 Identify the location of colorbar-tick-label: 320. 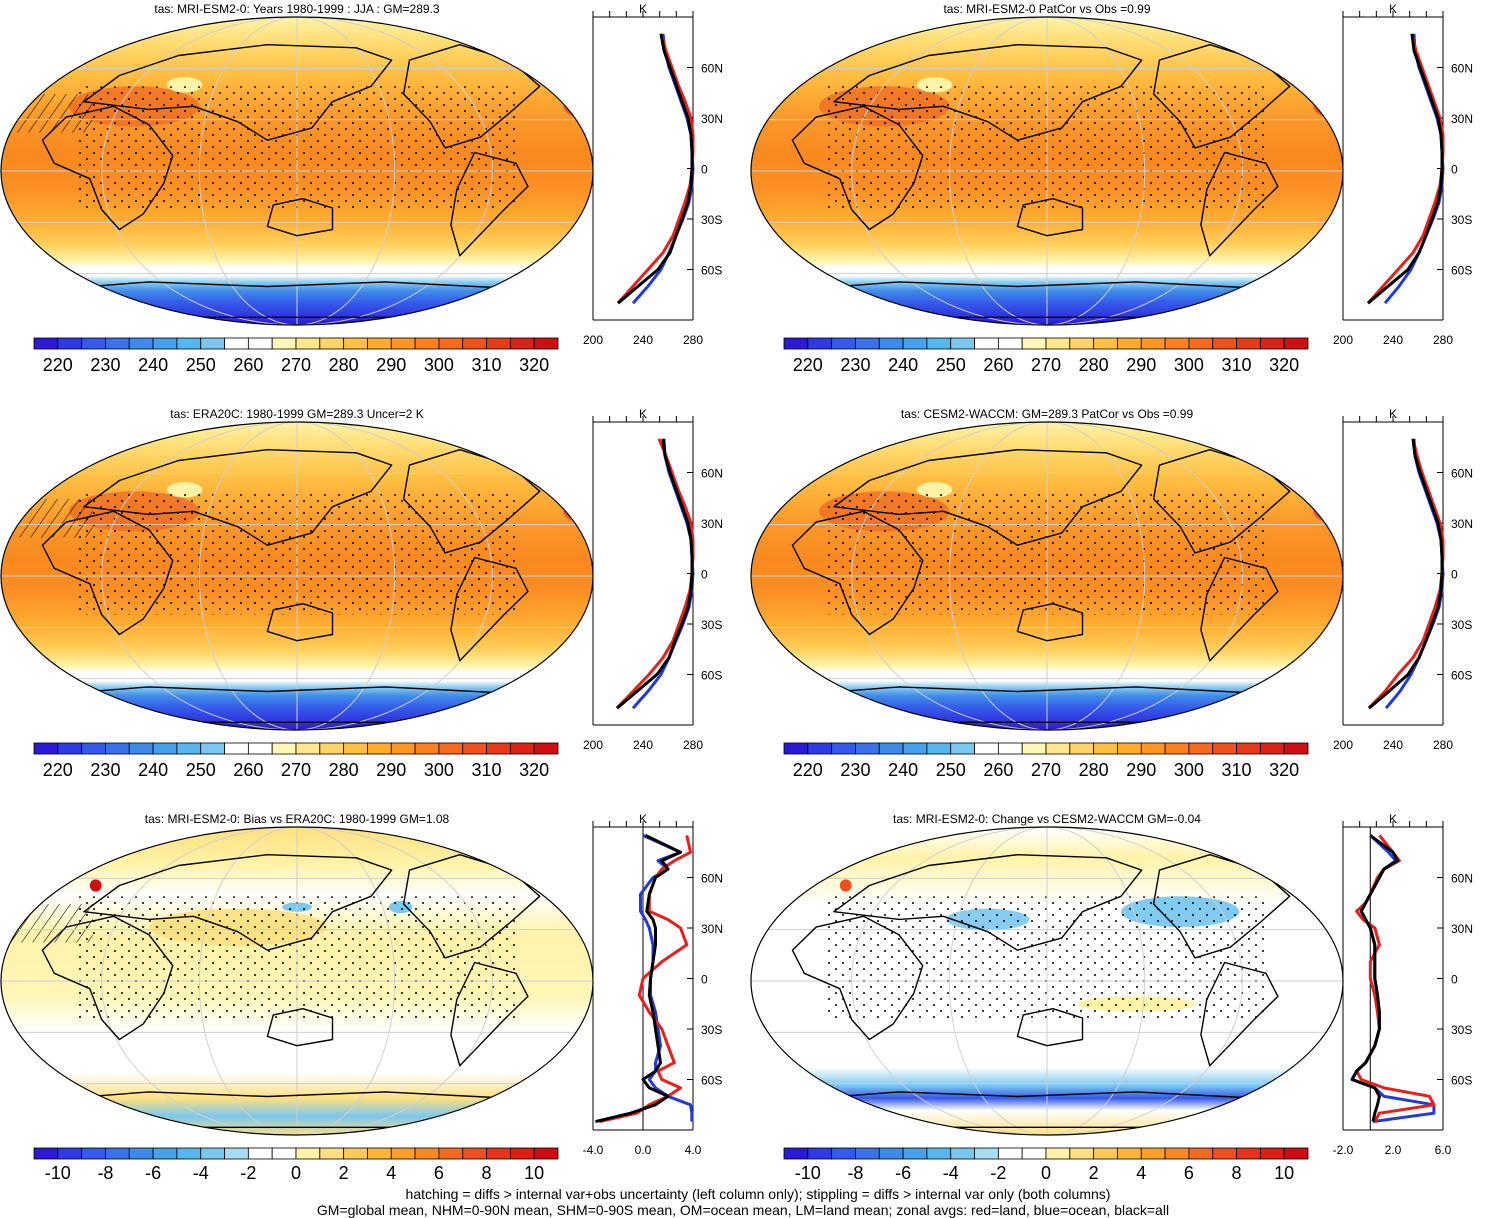
(534, 770).